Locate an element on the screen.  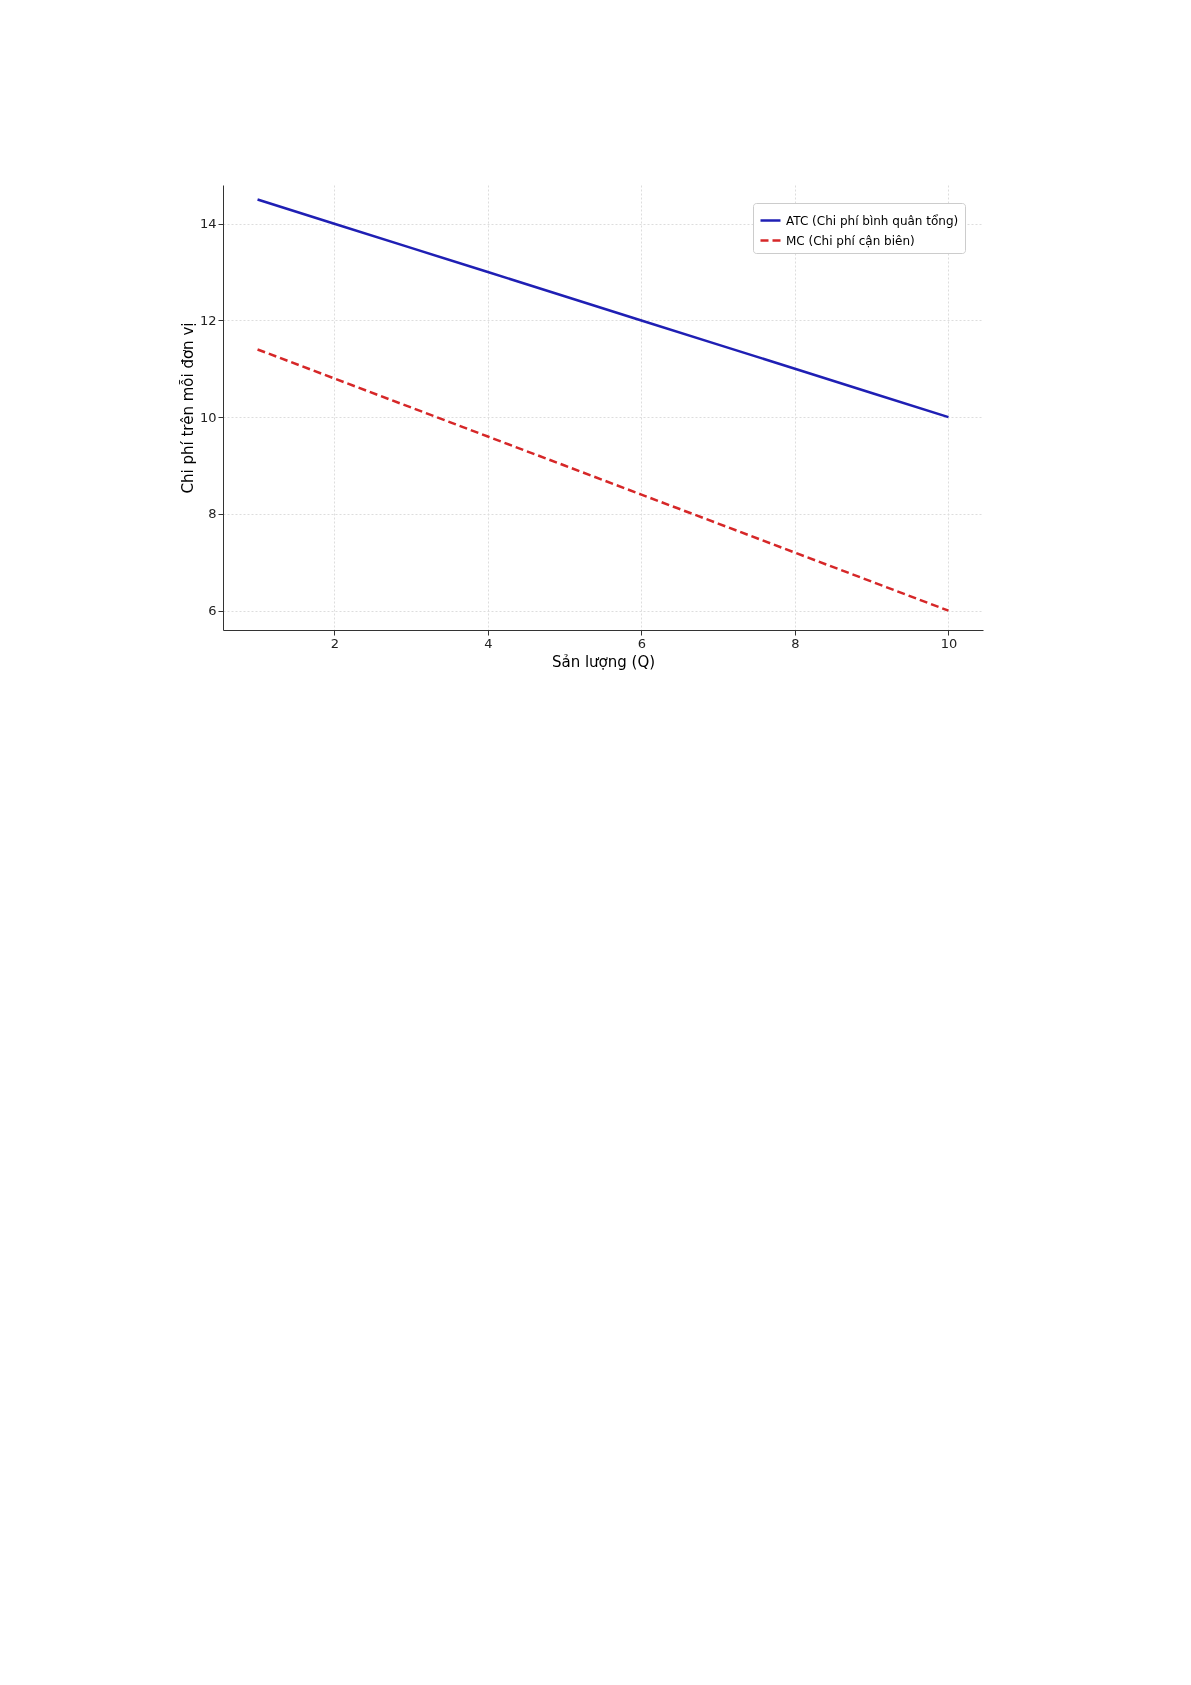
legend-label: ATC (Chi phí bình quân tổng) is located at coordinates (872, 220).